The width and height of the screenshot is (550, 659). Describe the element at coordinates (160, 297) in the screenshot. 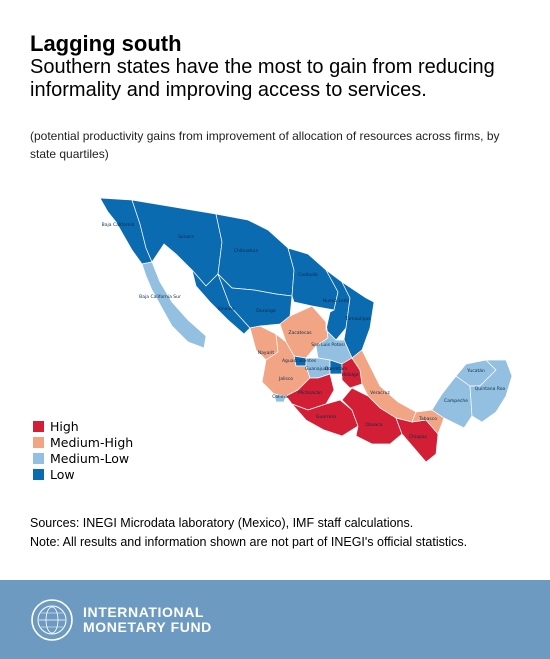

I see `state-label: Baja California Sur` at that location.